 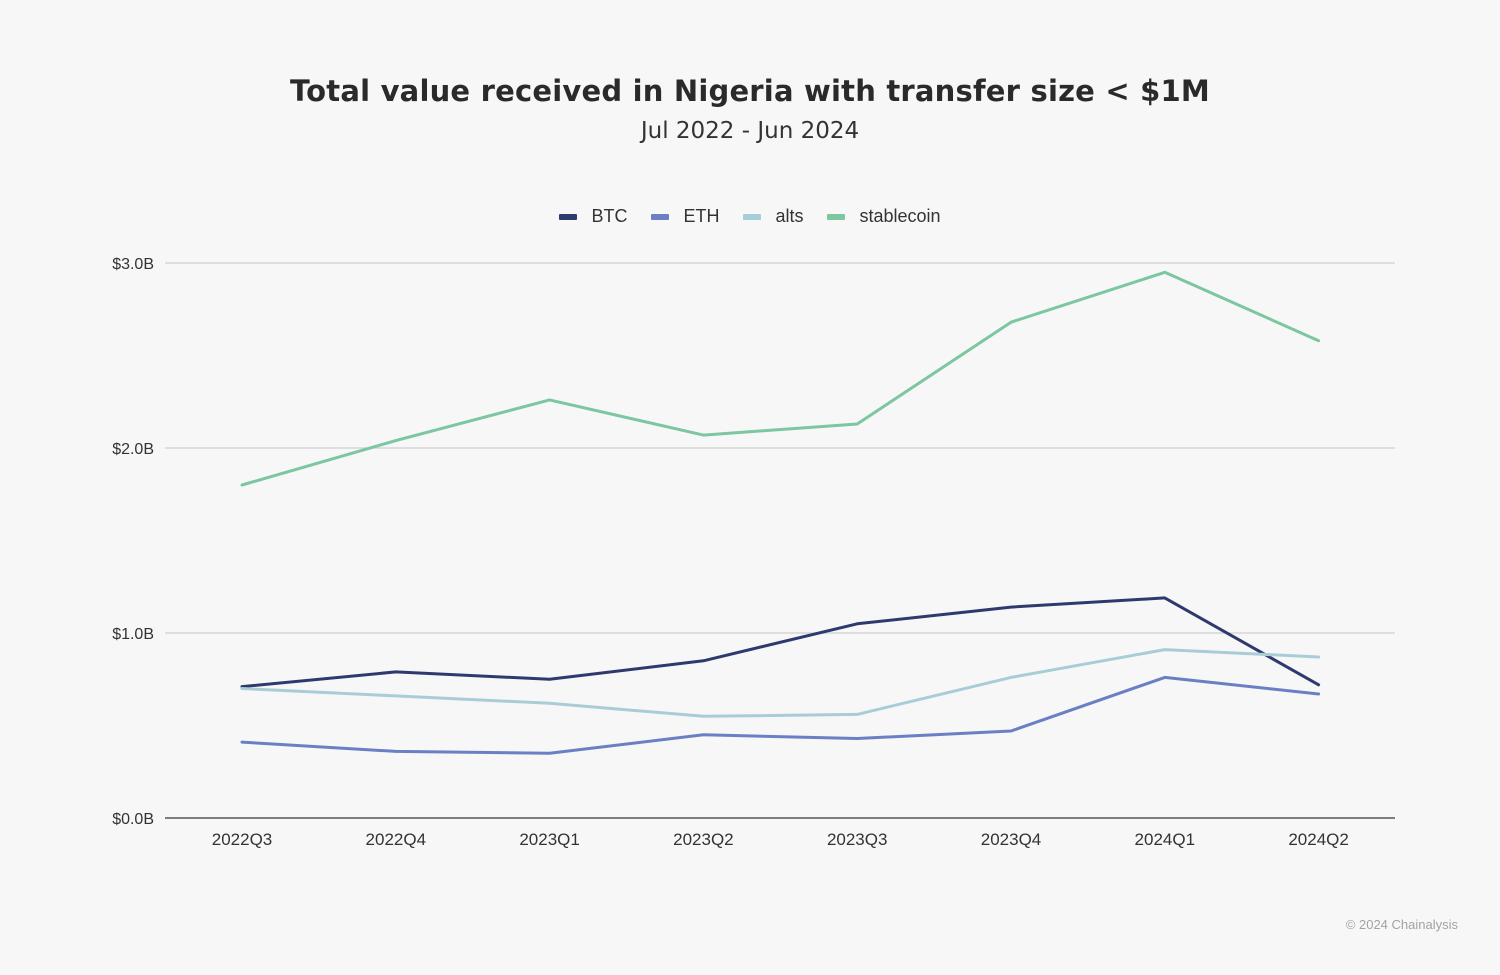 What do you see at coordinates (568, 216) in the screenshot?
I see `legend-swatch-btc` at bounding box center [568, 216].